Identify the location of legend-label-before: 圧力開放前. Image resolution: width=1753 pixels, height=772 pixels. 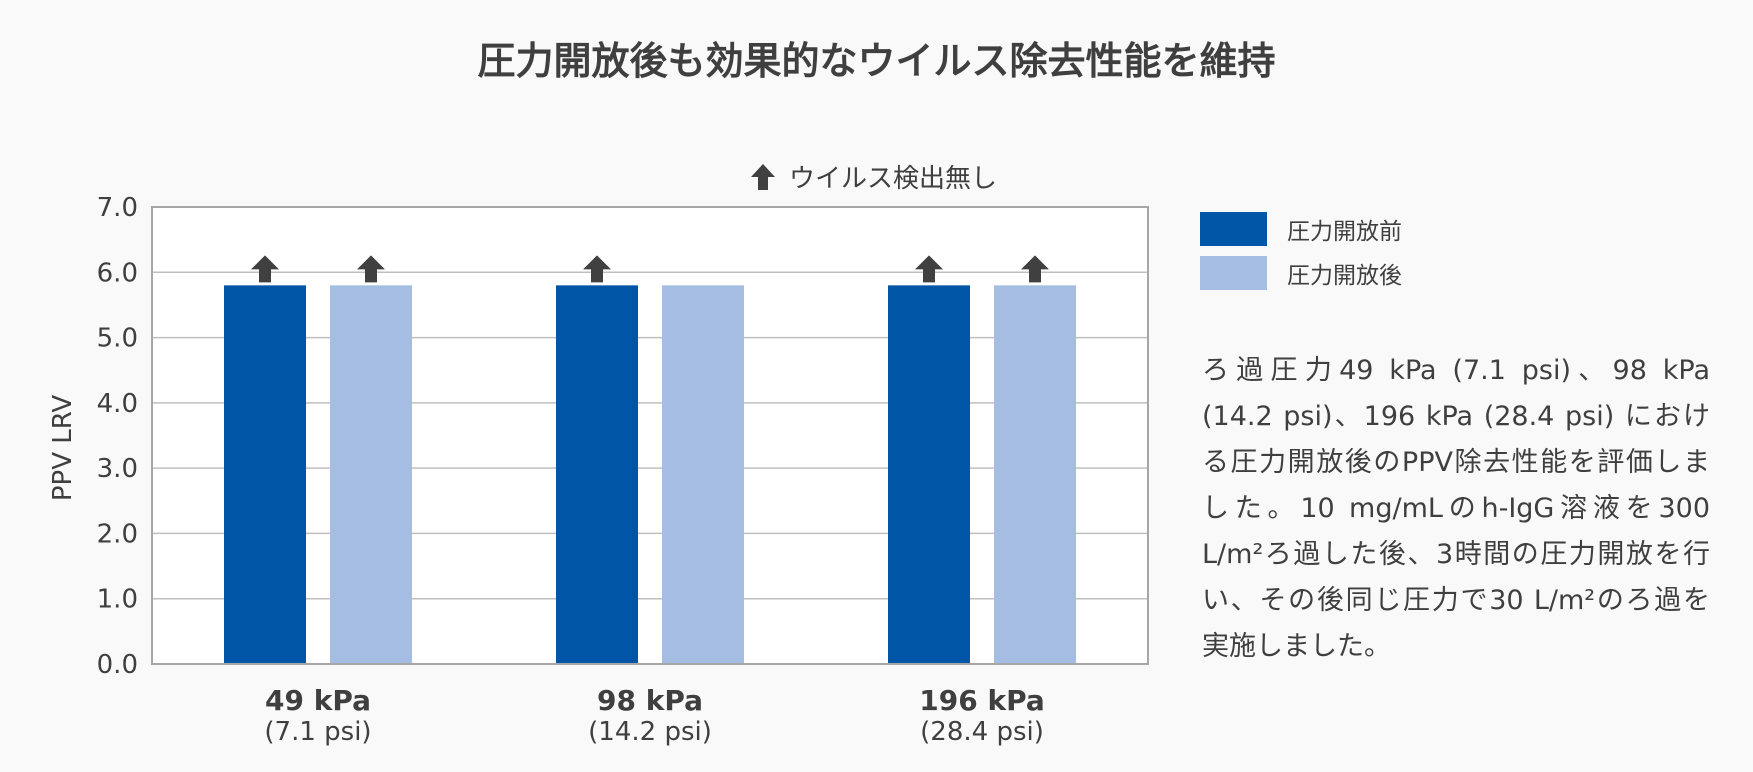
(1344, 232).